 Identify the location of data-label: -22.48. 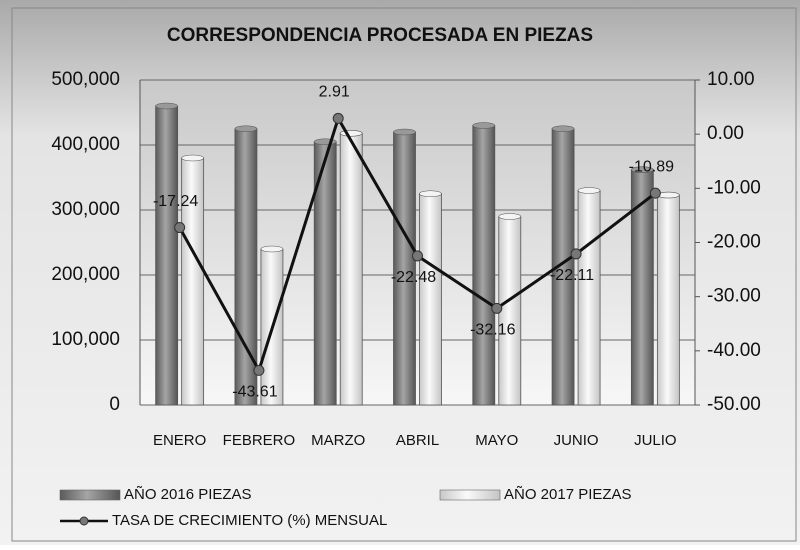
(413, 277).